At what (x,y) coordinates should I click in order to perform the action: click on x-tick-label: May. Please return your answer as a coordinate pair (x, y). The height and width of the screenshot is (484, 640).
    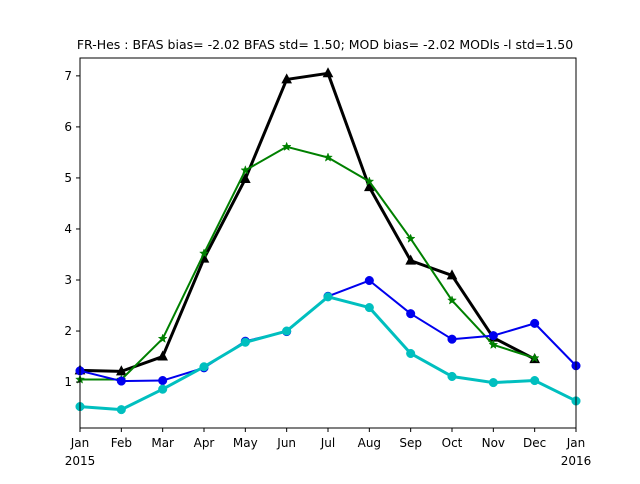
    Looking at the image, I should click on (245, 443).